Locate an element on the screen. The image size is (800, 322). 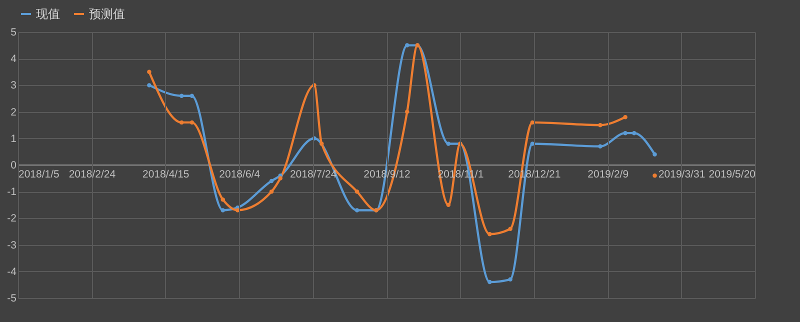
x-tick-label: 2018/2/24 is located at coordinates (92, 174).